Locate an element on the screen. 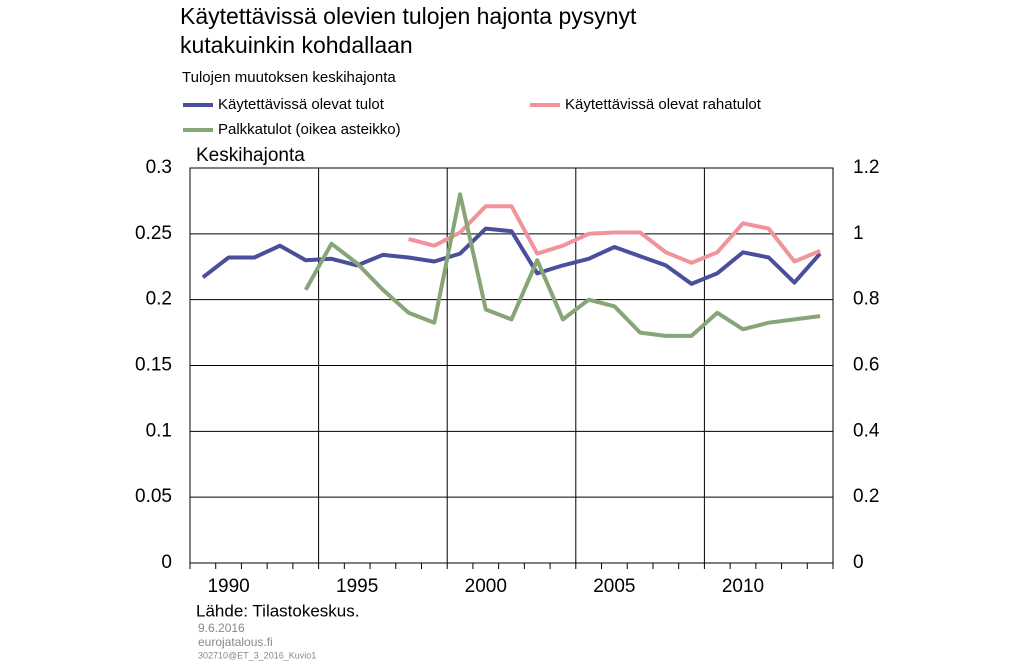 The height and width of the screenshot is (670, 1026). x-tick-label: 2010 is located at coordinates (743, 586).